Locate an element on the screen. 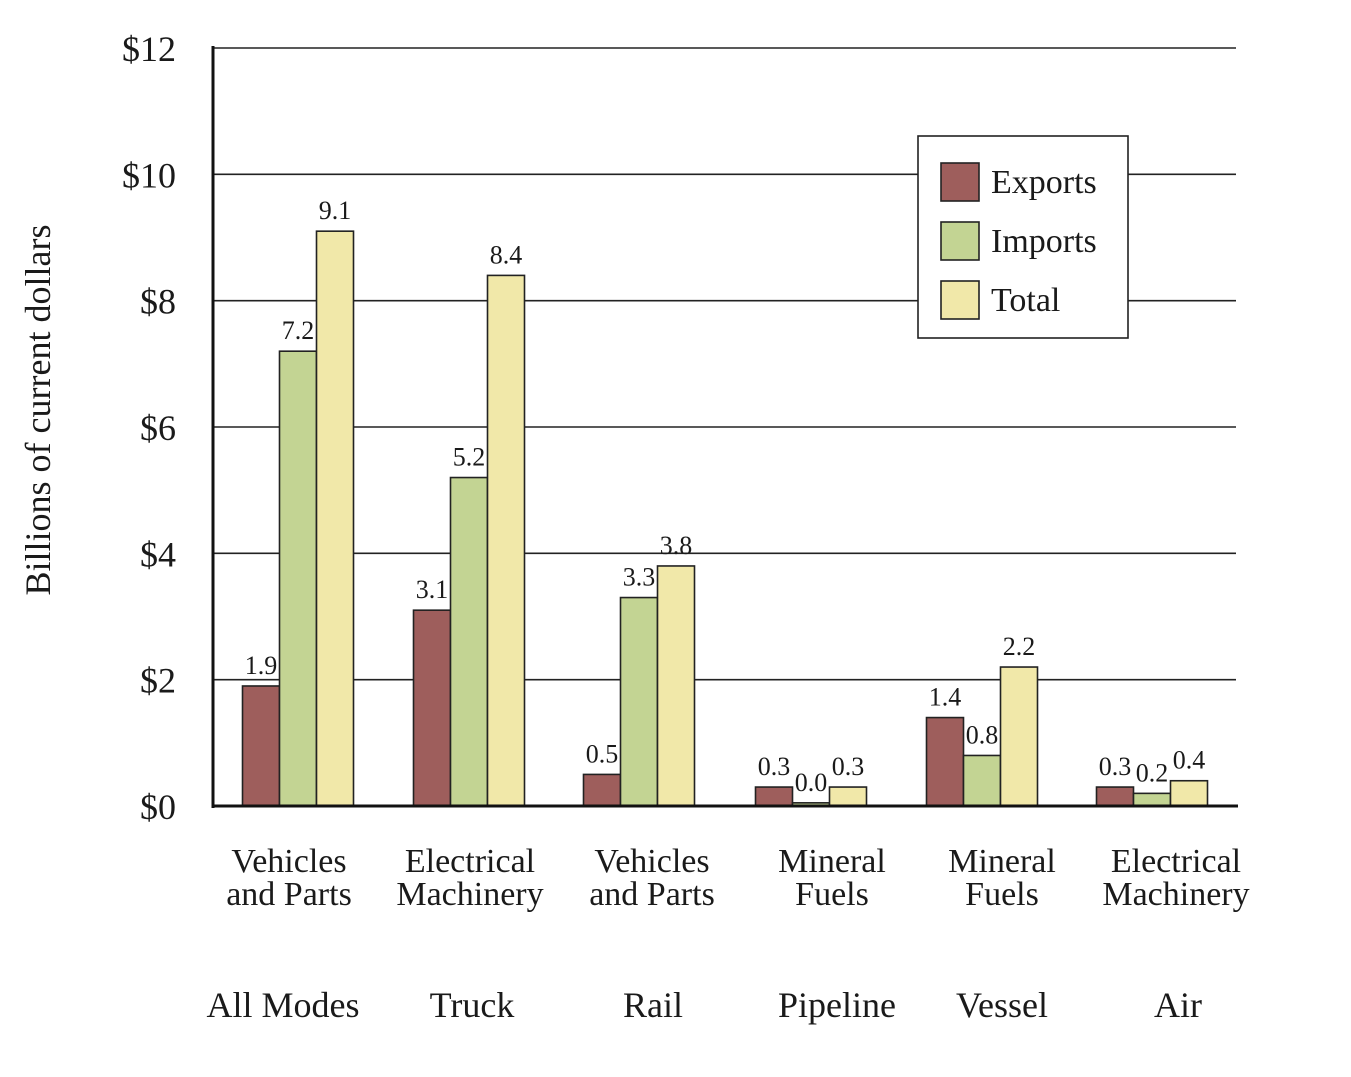 Image resolution: width=1351 pixels, height=1077 pixels. legend-label: Imports is located at coordinates (1044, 241).